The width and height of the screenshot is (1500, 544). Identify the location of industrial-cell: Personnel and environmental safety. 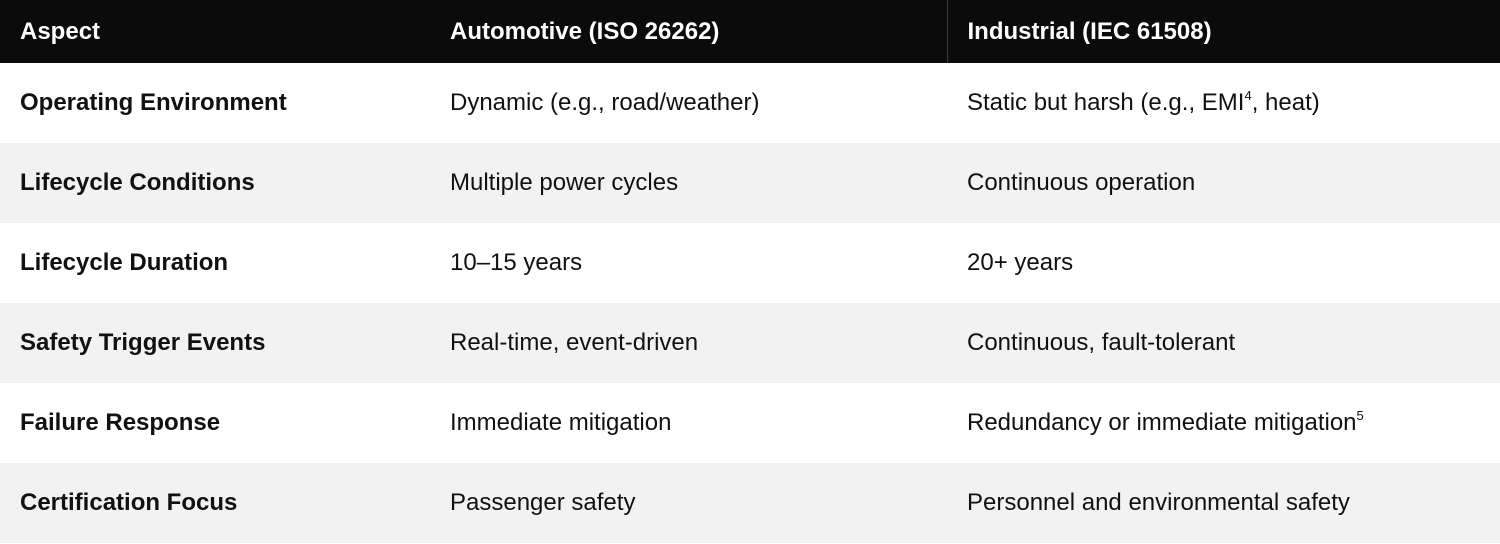
(1158, 502).